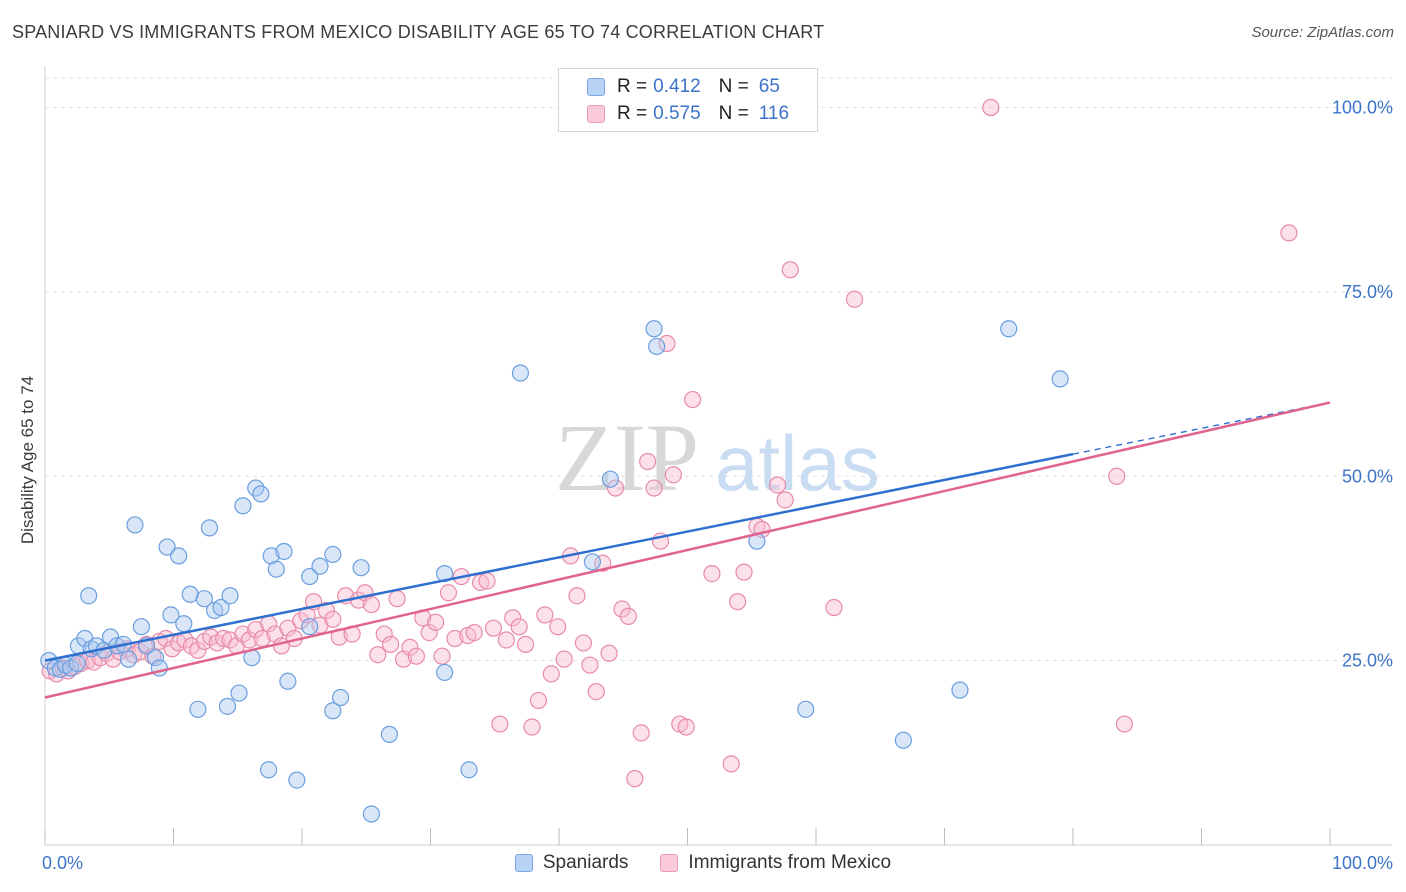 The image size is (1406, 892). Describe the element at coordinates (677, 113) in the screenshot. I see `legend-r-value: 0.575` at that location.